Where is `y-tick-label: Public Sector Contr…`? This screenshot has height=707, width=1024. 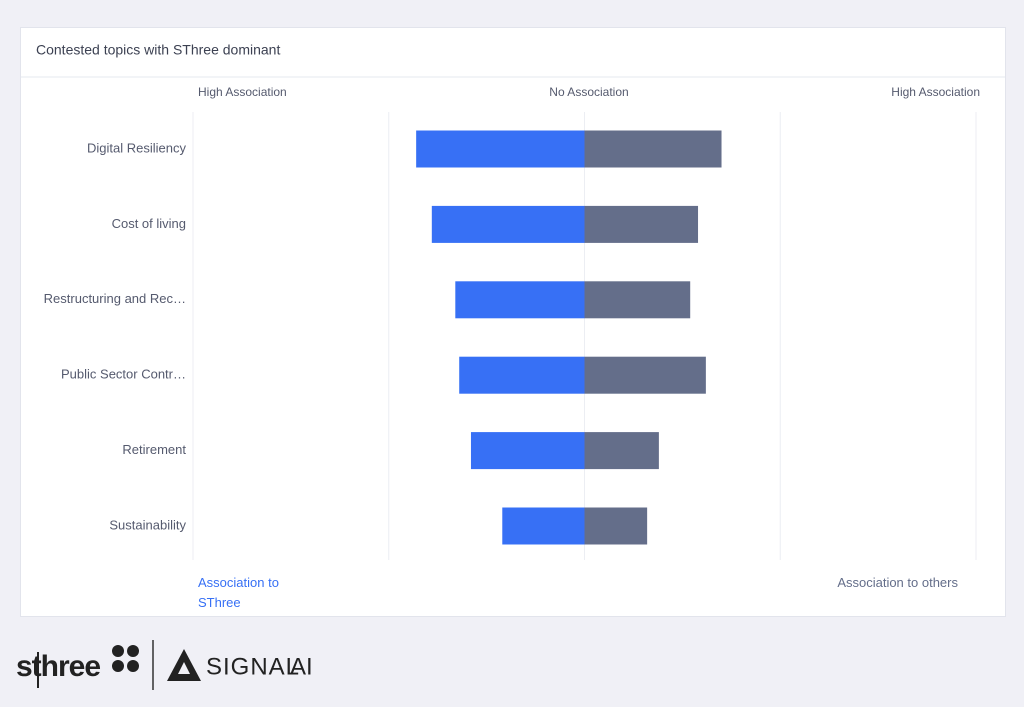 y-tick-label: Public Sector Contr… is located at coordinates (123, 374).